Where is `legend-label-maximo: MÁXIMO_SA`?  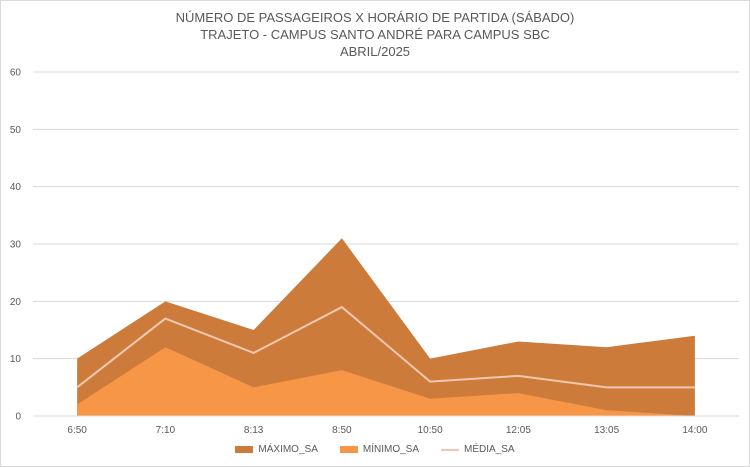 legend-label-maximo: MÁXIMO_SA is located at coordinates (288, 449).